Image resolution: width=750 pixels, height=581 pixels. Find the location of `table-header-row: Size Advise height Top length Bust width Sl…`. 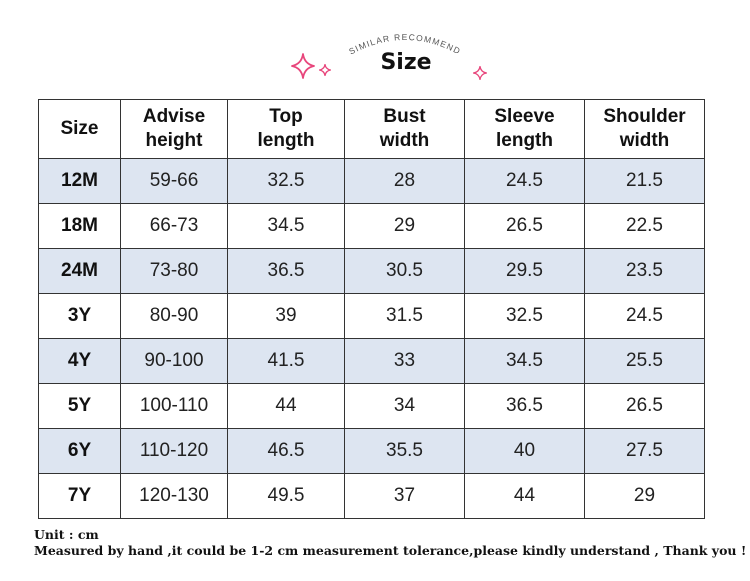

table-header-row: Size Advise height Top length Bust width Sl… is located at coordinates (371, 129).